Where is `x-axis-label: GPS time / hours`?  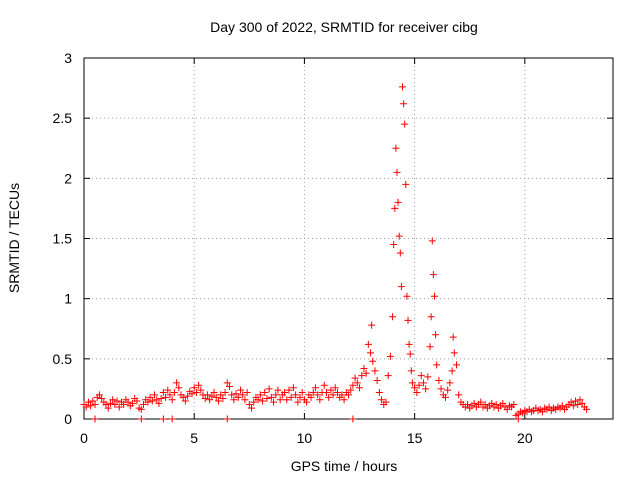 x-axis-label: GPS time / hours is located at coordinates (344, 466).